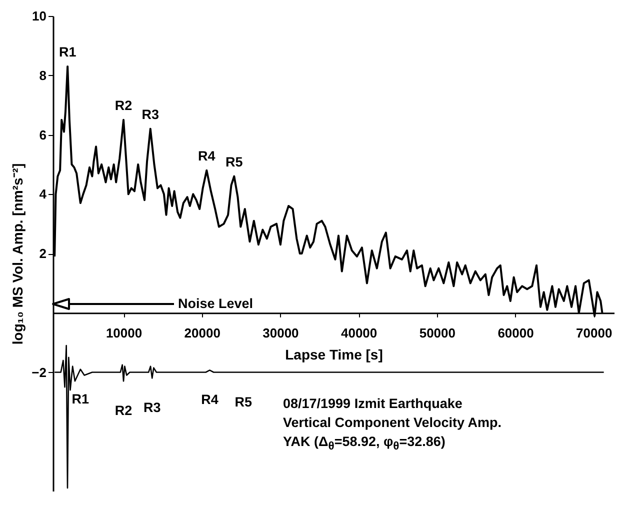 Image resolution: width=624 pixels, height=521 pixels. I want to click on x-tick-label: 10000, so click(124, 332).